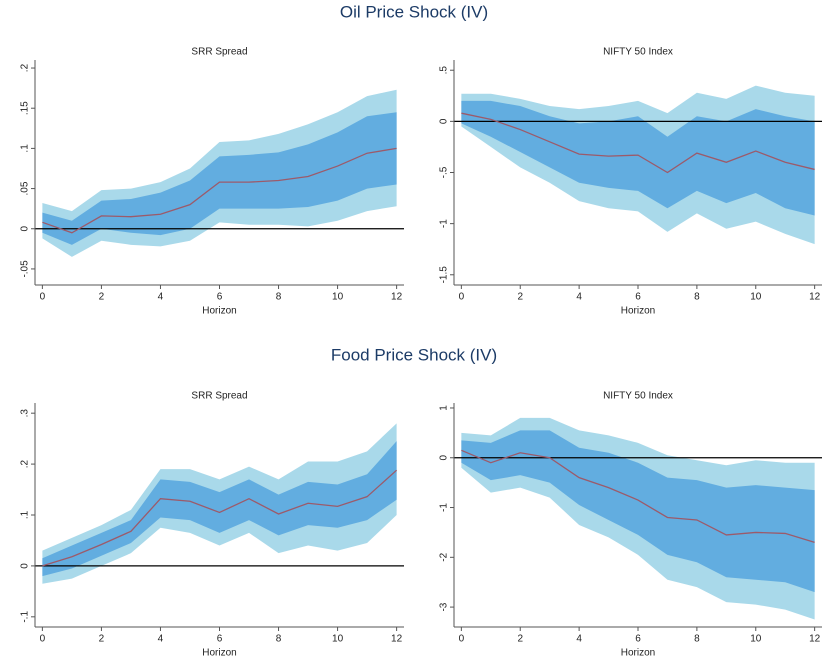  I want to click on y-tick-label: 1, so click(444, 408).